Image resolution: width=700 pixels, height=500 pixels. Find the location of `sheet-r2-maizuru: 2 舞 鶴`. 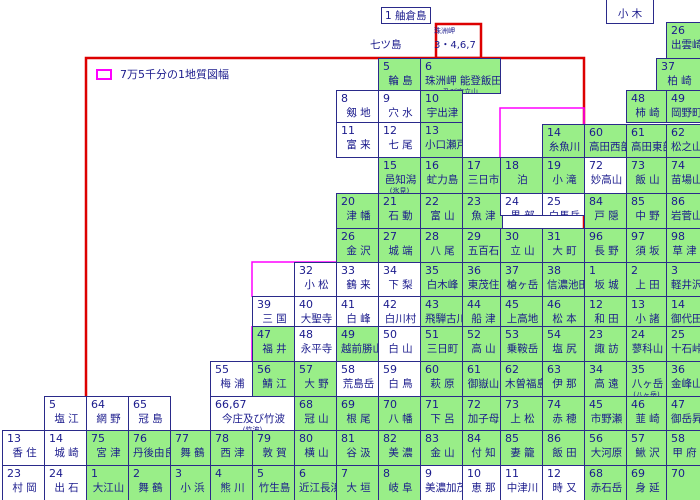

sheet-r2-maizuru: 2 舞 鶴 is located at coordinates (149, 482).